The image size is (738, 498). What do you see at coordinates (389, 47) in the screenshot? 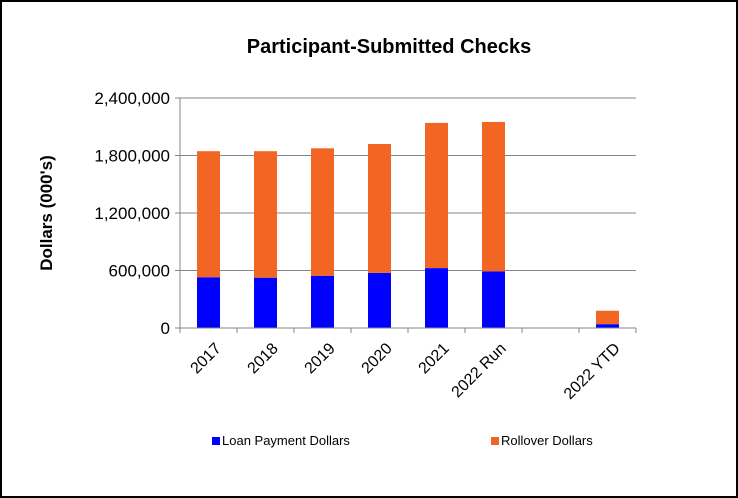
I see `chart-title: Participant-Submitted Checks` at bounding box center [389, 47].